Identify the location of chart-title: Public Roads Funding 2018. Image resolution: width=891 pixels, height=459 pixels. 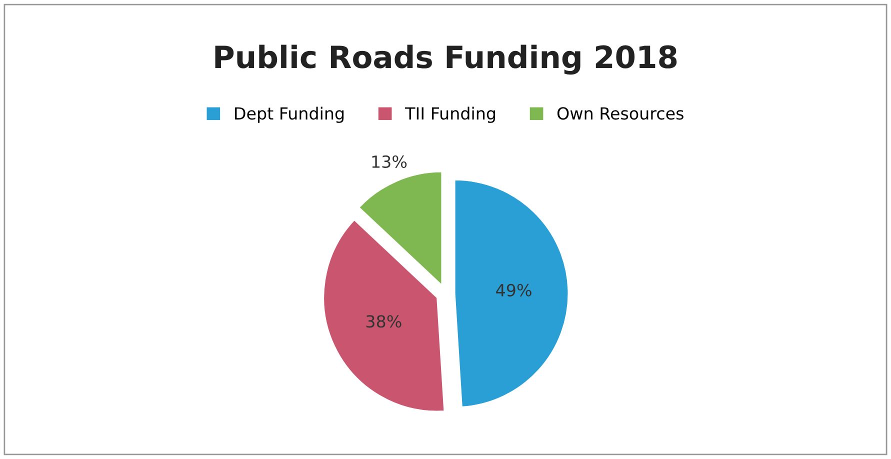
(446, 59).